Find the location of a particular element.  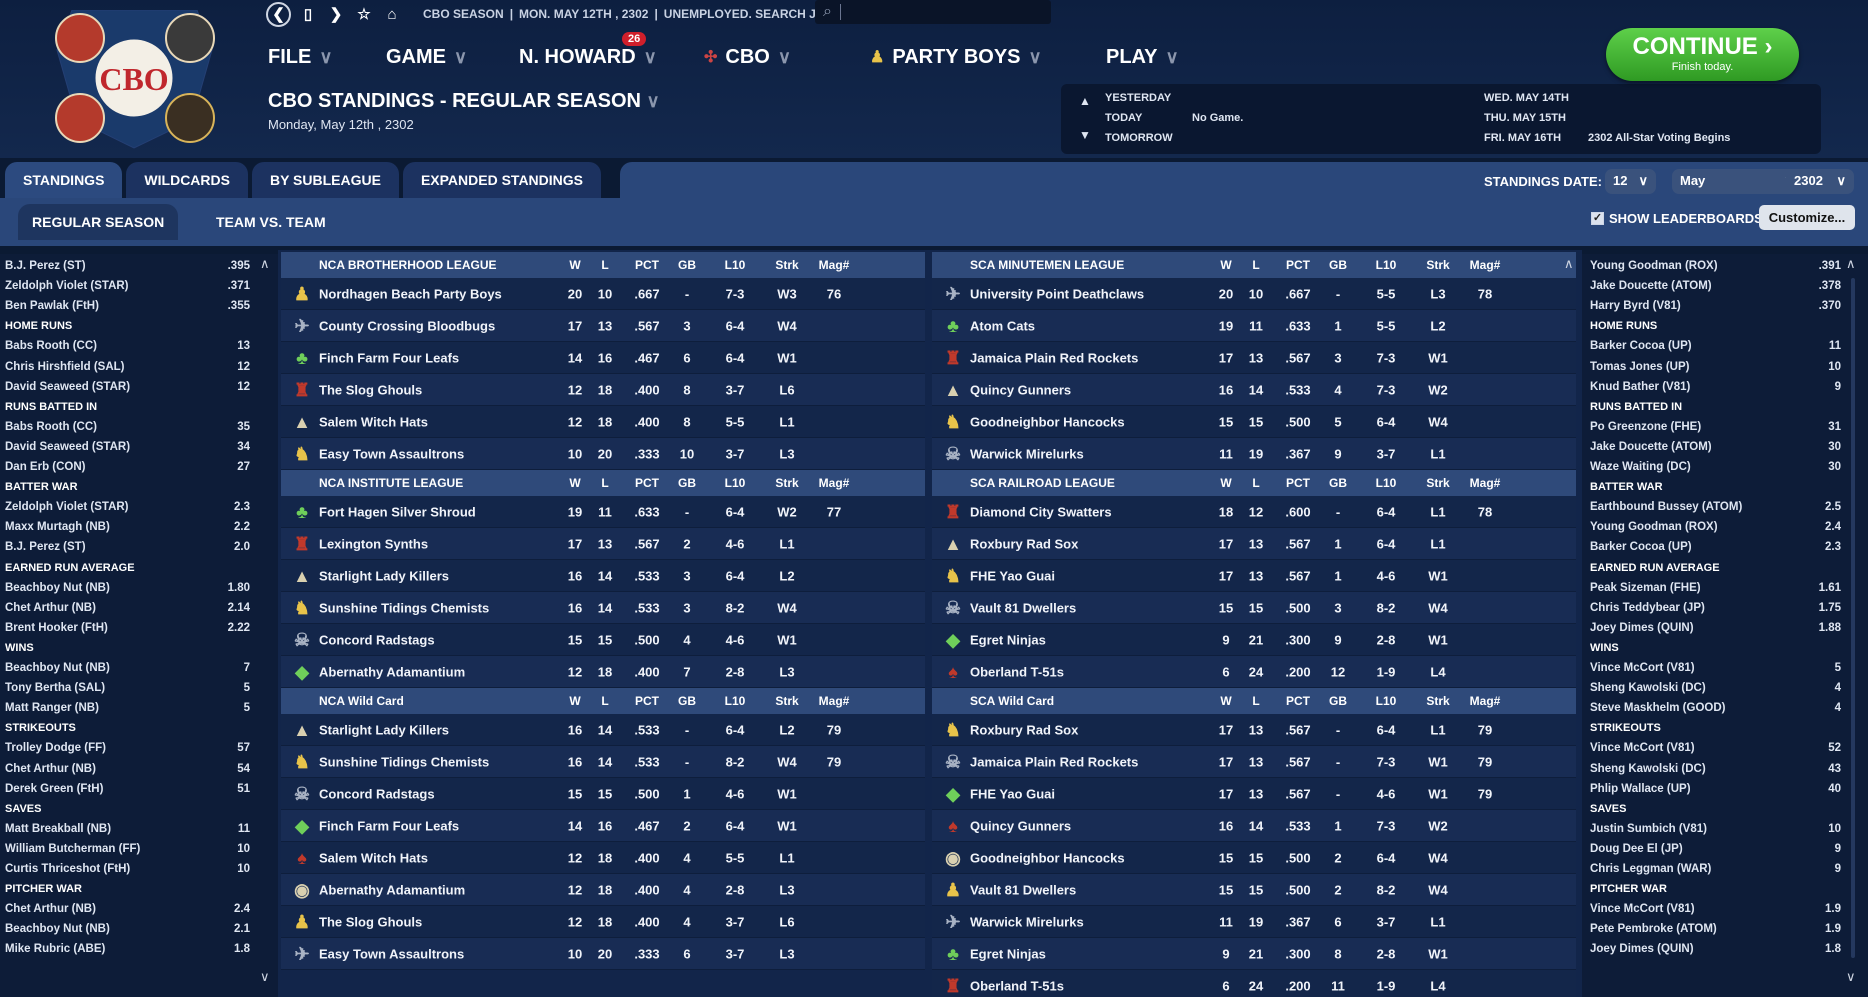

team-name: Fort Hagen Silver Shroud is located at coordinates (397, 511).